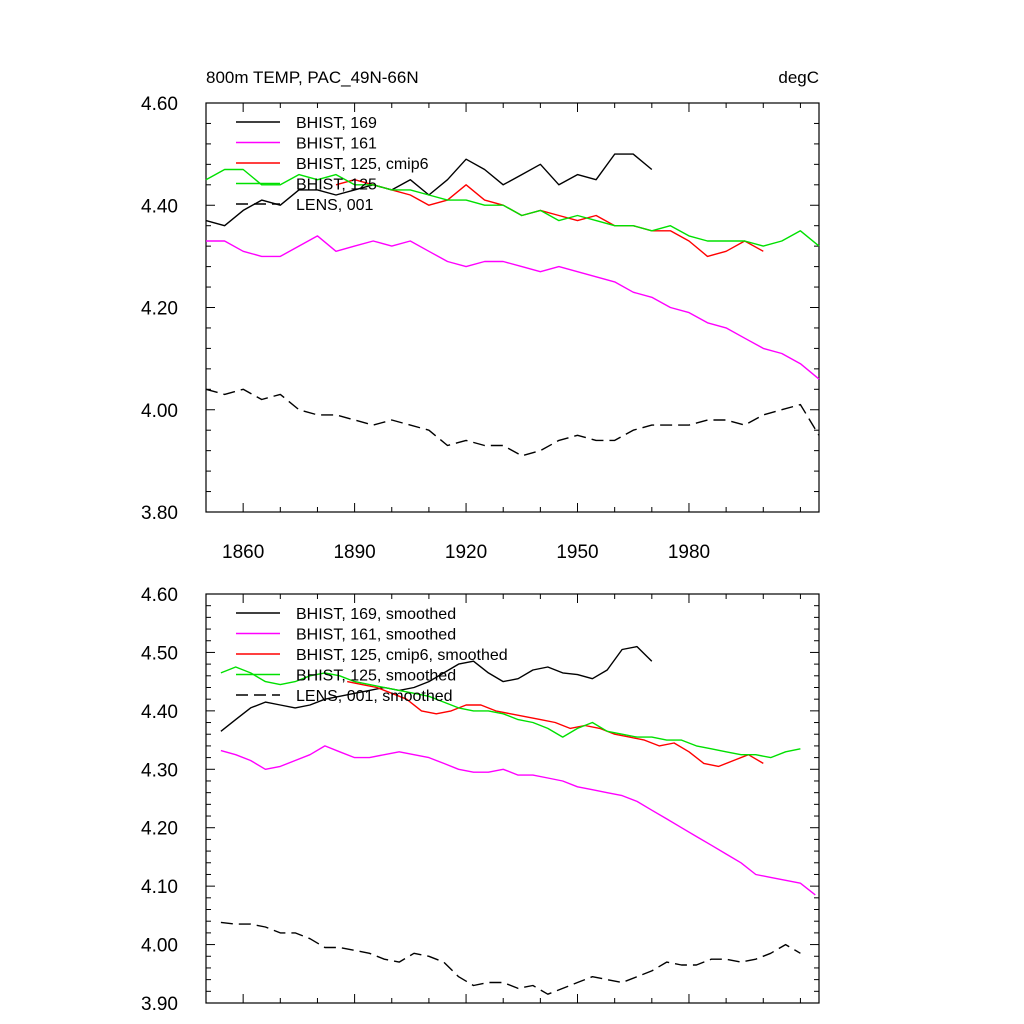  What do you see at coordinates (159, 770) in the screenshot?
I see `y-tick-label: 4.30` at bounding box center [159, 770].